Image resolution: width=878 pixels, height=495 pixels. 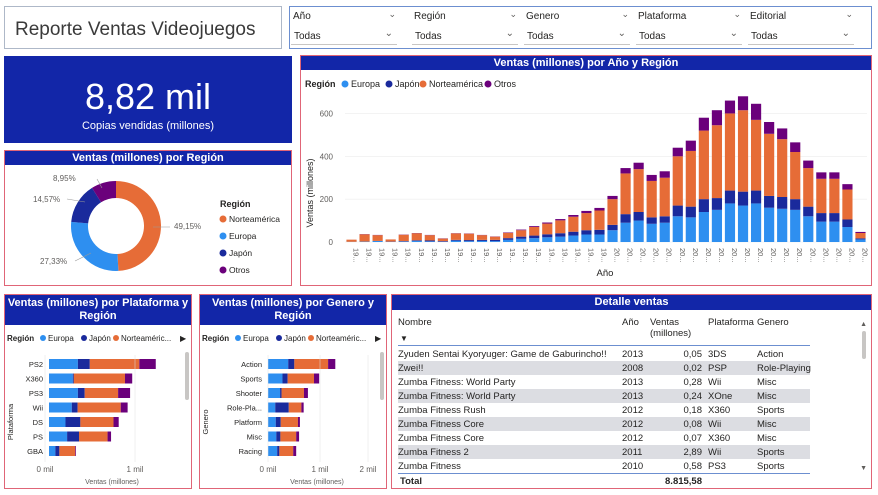 What do you see at coordinates (604, 466) in the screenshot?
I see `table-row: Zumba Fitness 2010 0,58 PS3 Sports` at bounding box center [604, 466].